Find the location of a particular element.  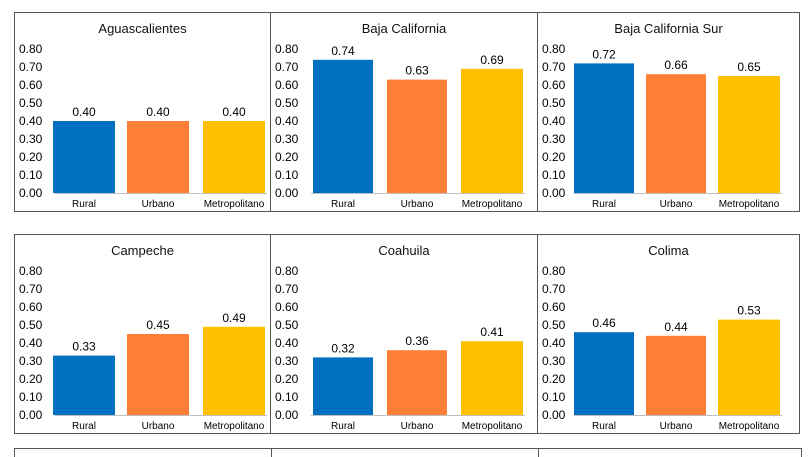

chart-title: Colima is located at coordinates (668, 250).